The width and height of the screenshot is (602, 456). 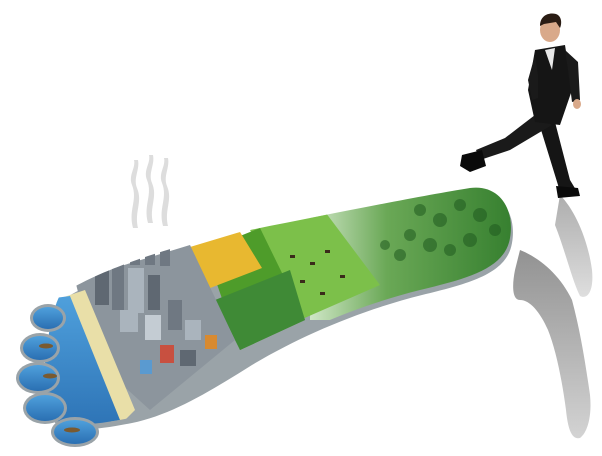 What do you see at coordinates (553, 317) in the screenshot?
I see `man-shadow` at bounding box center [553, 317].